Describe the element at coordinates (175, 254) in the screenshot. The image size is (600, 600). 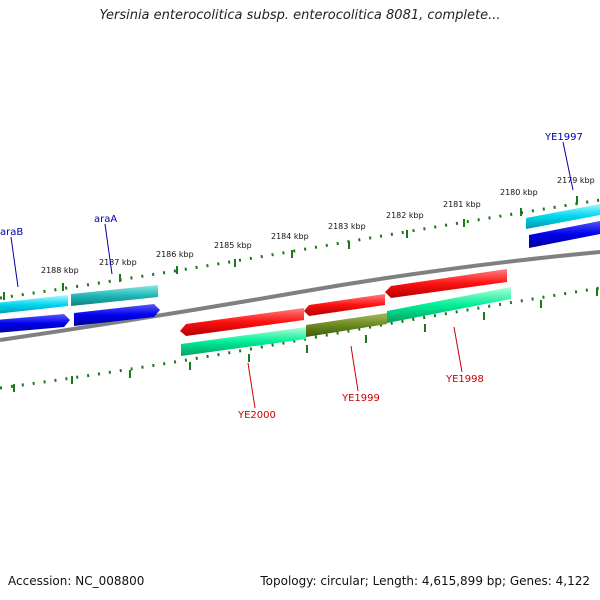
I see `ruler-label: 2186 kbp` at that location.